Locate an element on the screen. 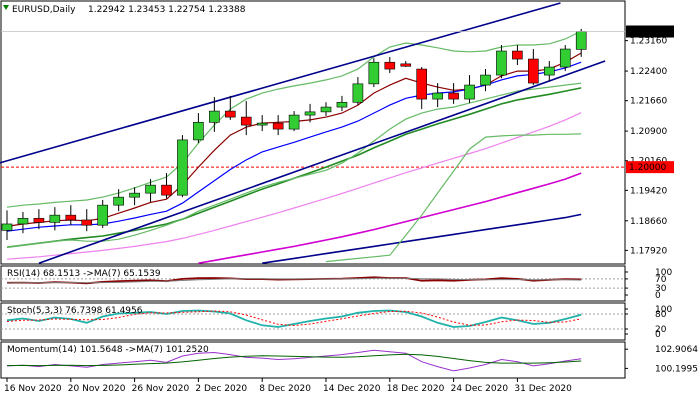 This screenshot has width=700, height=400. x-tick-label: 20 Nov 2020 is located at coordinates (97, 389).